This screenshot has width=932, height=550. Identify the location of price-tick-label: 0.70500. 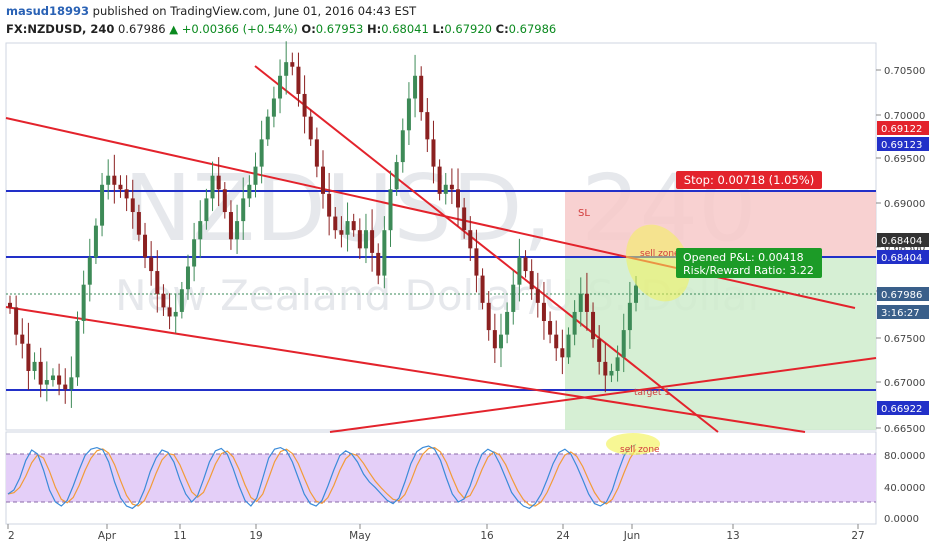
(904, 71).